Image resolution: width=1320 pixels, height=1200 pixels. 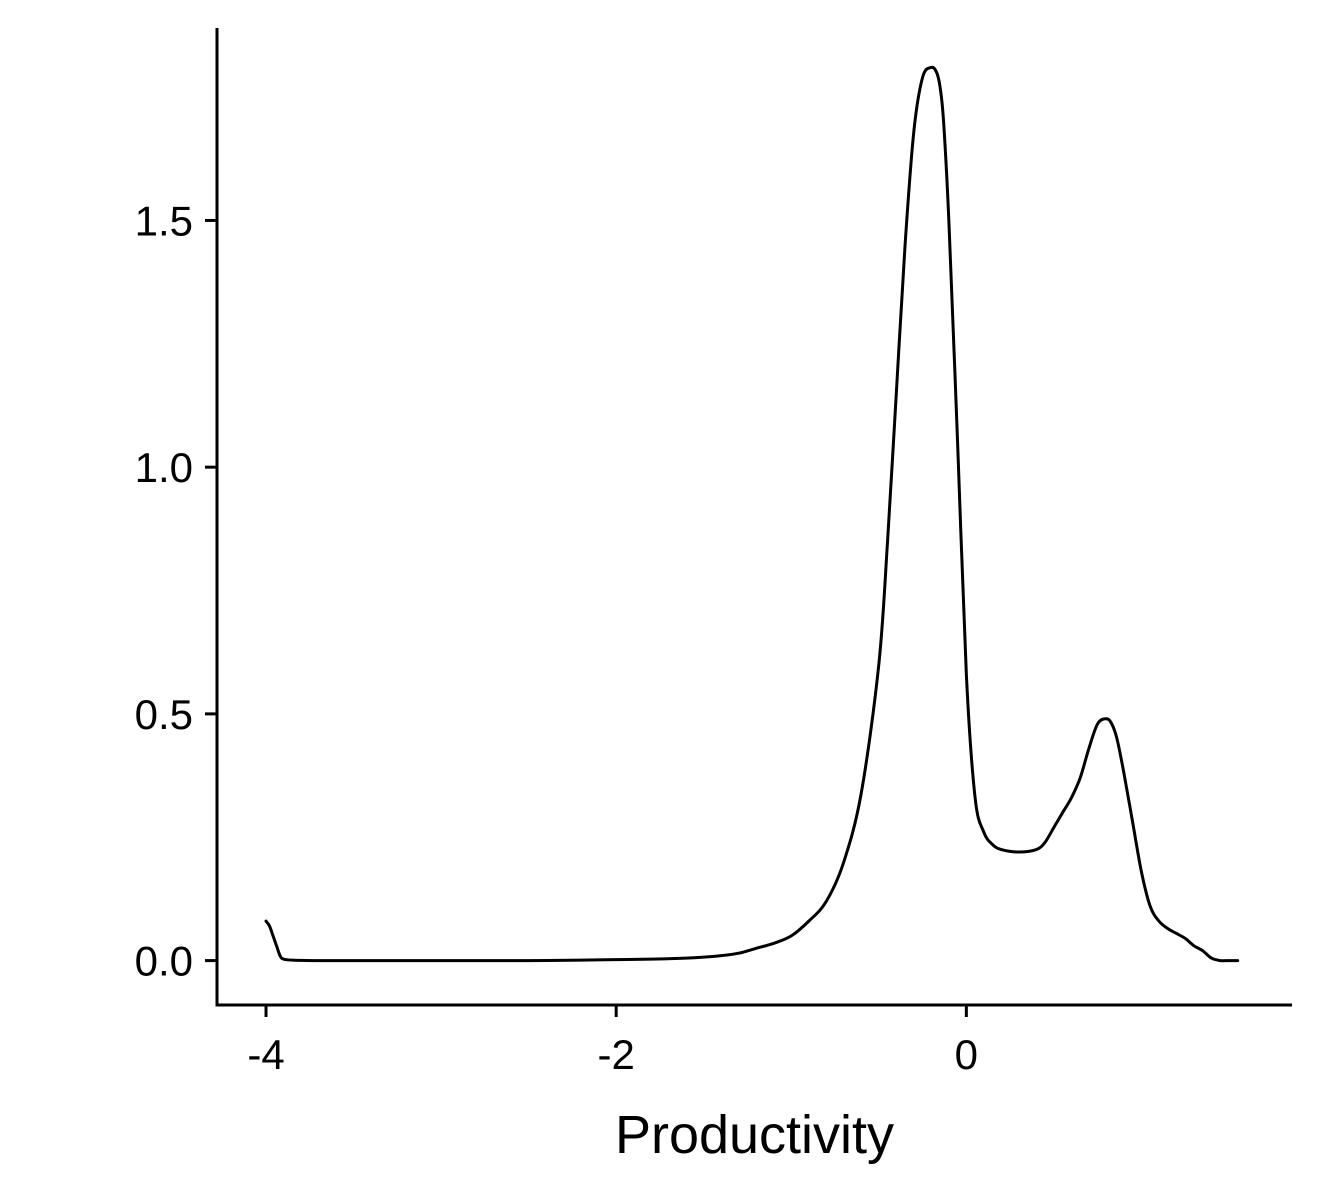 I want to click on y-axis-ticks: 0.0 0.5 1.0 1.5, so click(x=176, y=591).